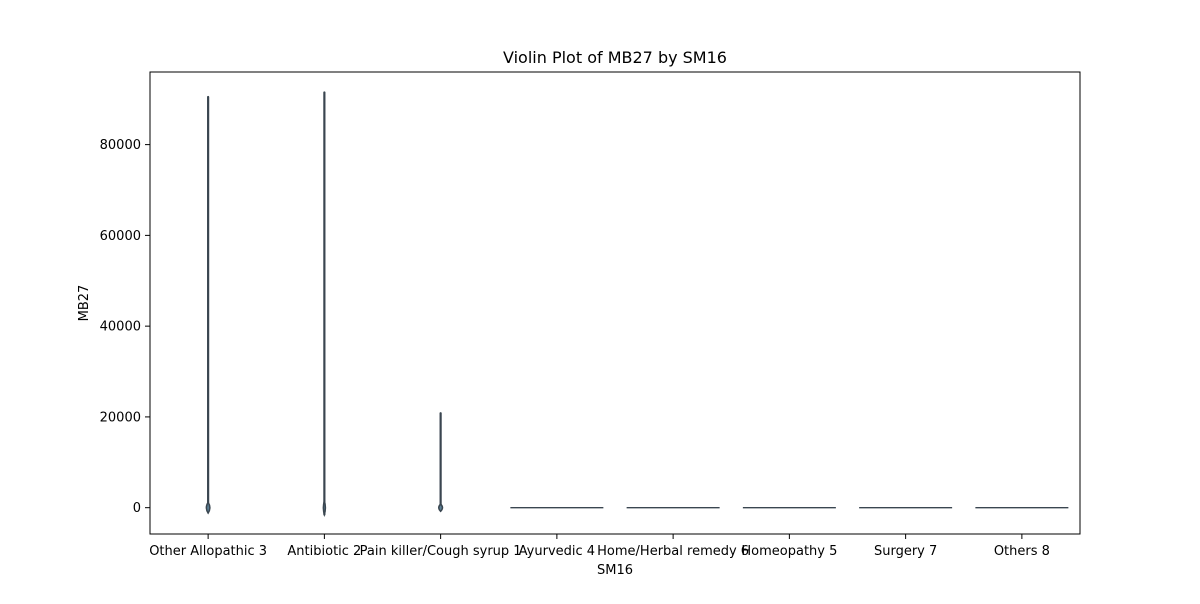  What do you see at coordinates (84, 303) in the screenshot?
I see `y-axis-label: MB27` at bounding box center [84, 303].